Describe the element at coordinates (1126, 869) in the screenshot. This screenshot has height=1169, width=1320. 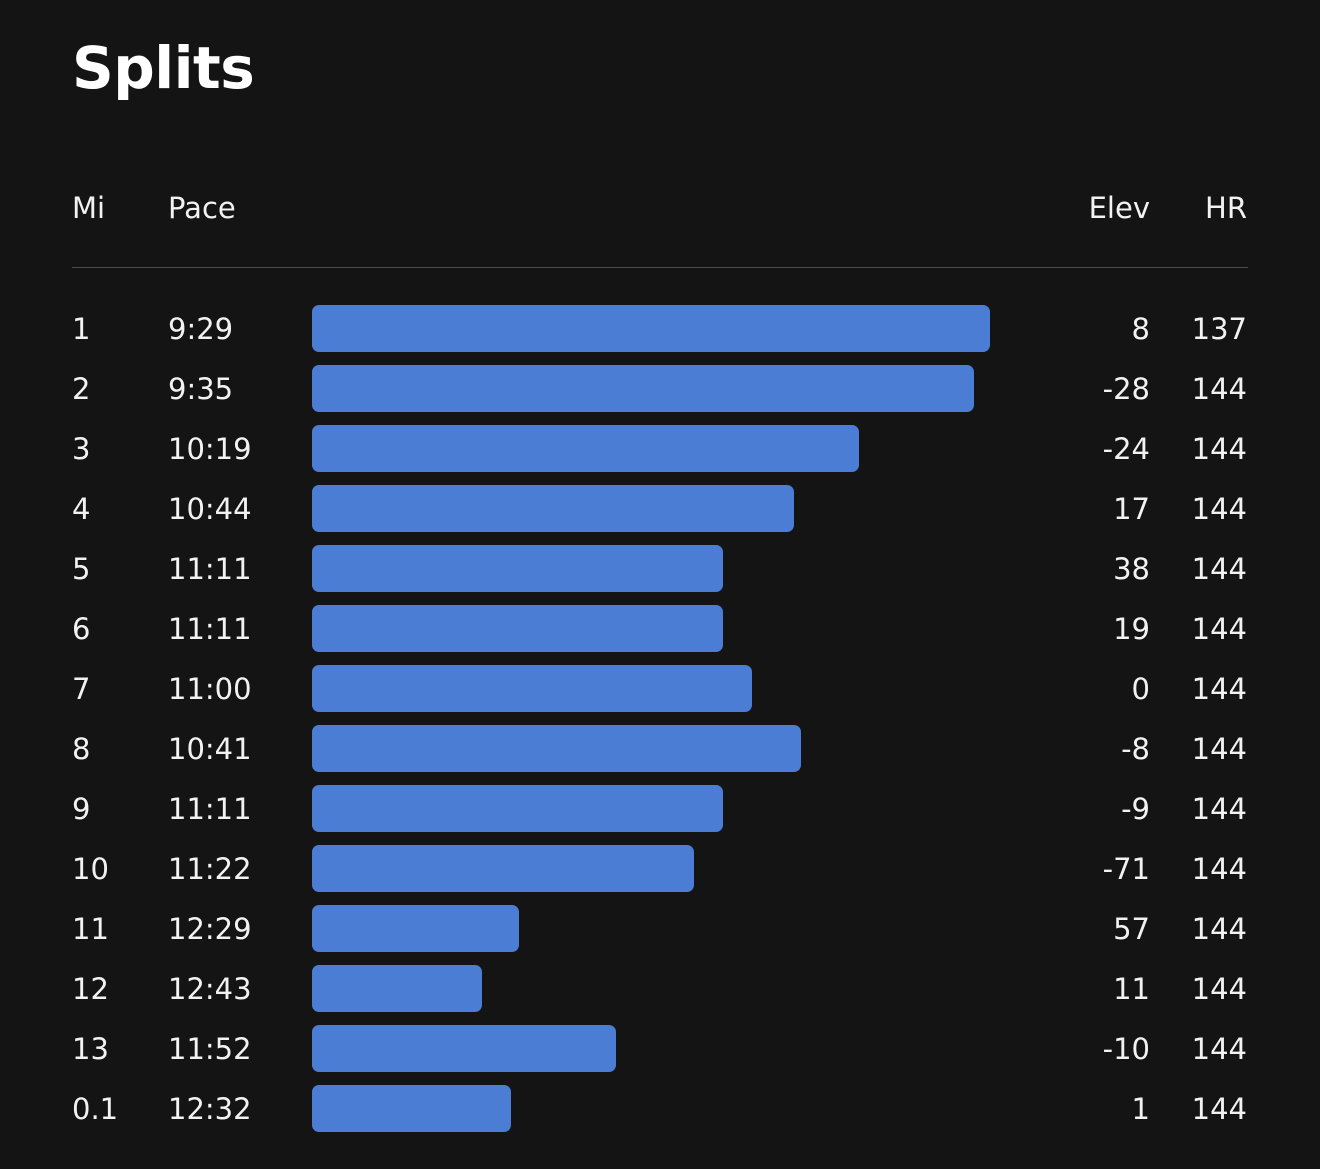
I see `split-elev: -71` at that location.